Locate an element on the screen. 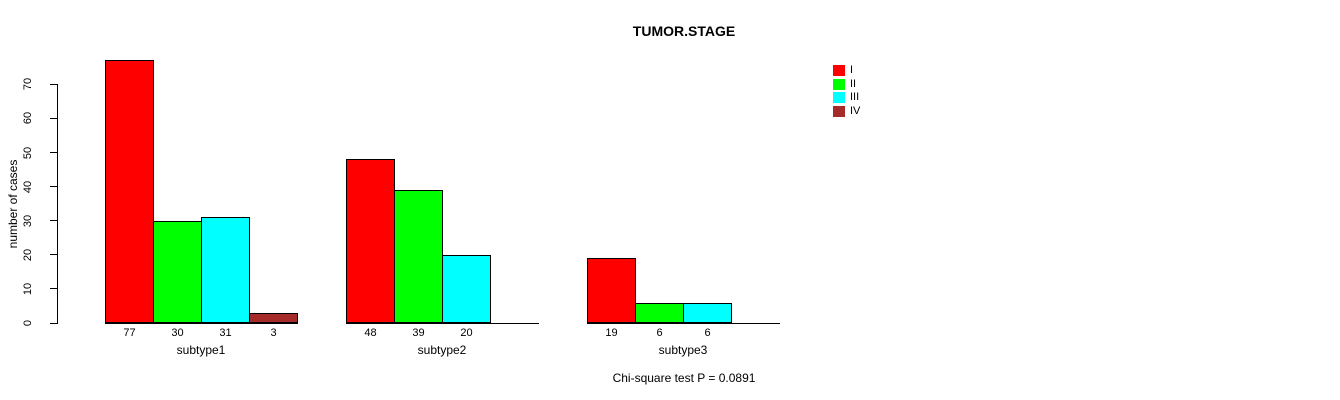  bar-value-subtype3-I: 19 is located at coordinates (611, 333).